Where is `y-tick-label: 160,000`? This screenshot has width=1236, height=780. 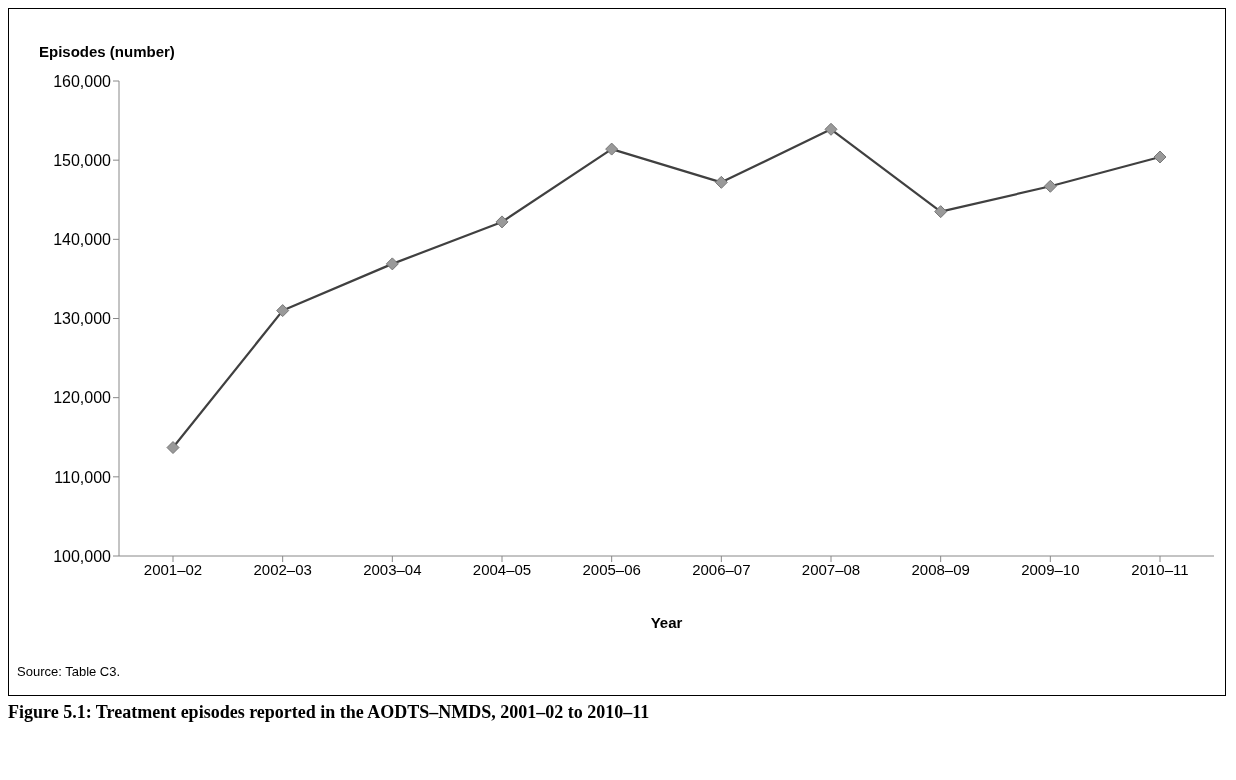
y-tick-label: 160,000 is located at coordinates (82, 81).